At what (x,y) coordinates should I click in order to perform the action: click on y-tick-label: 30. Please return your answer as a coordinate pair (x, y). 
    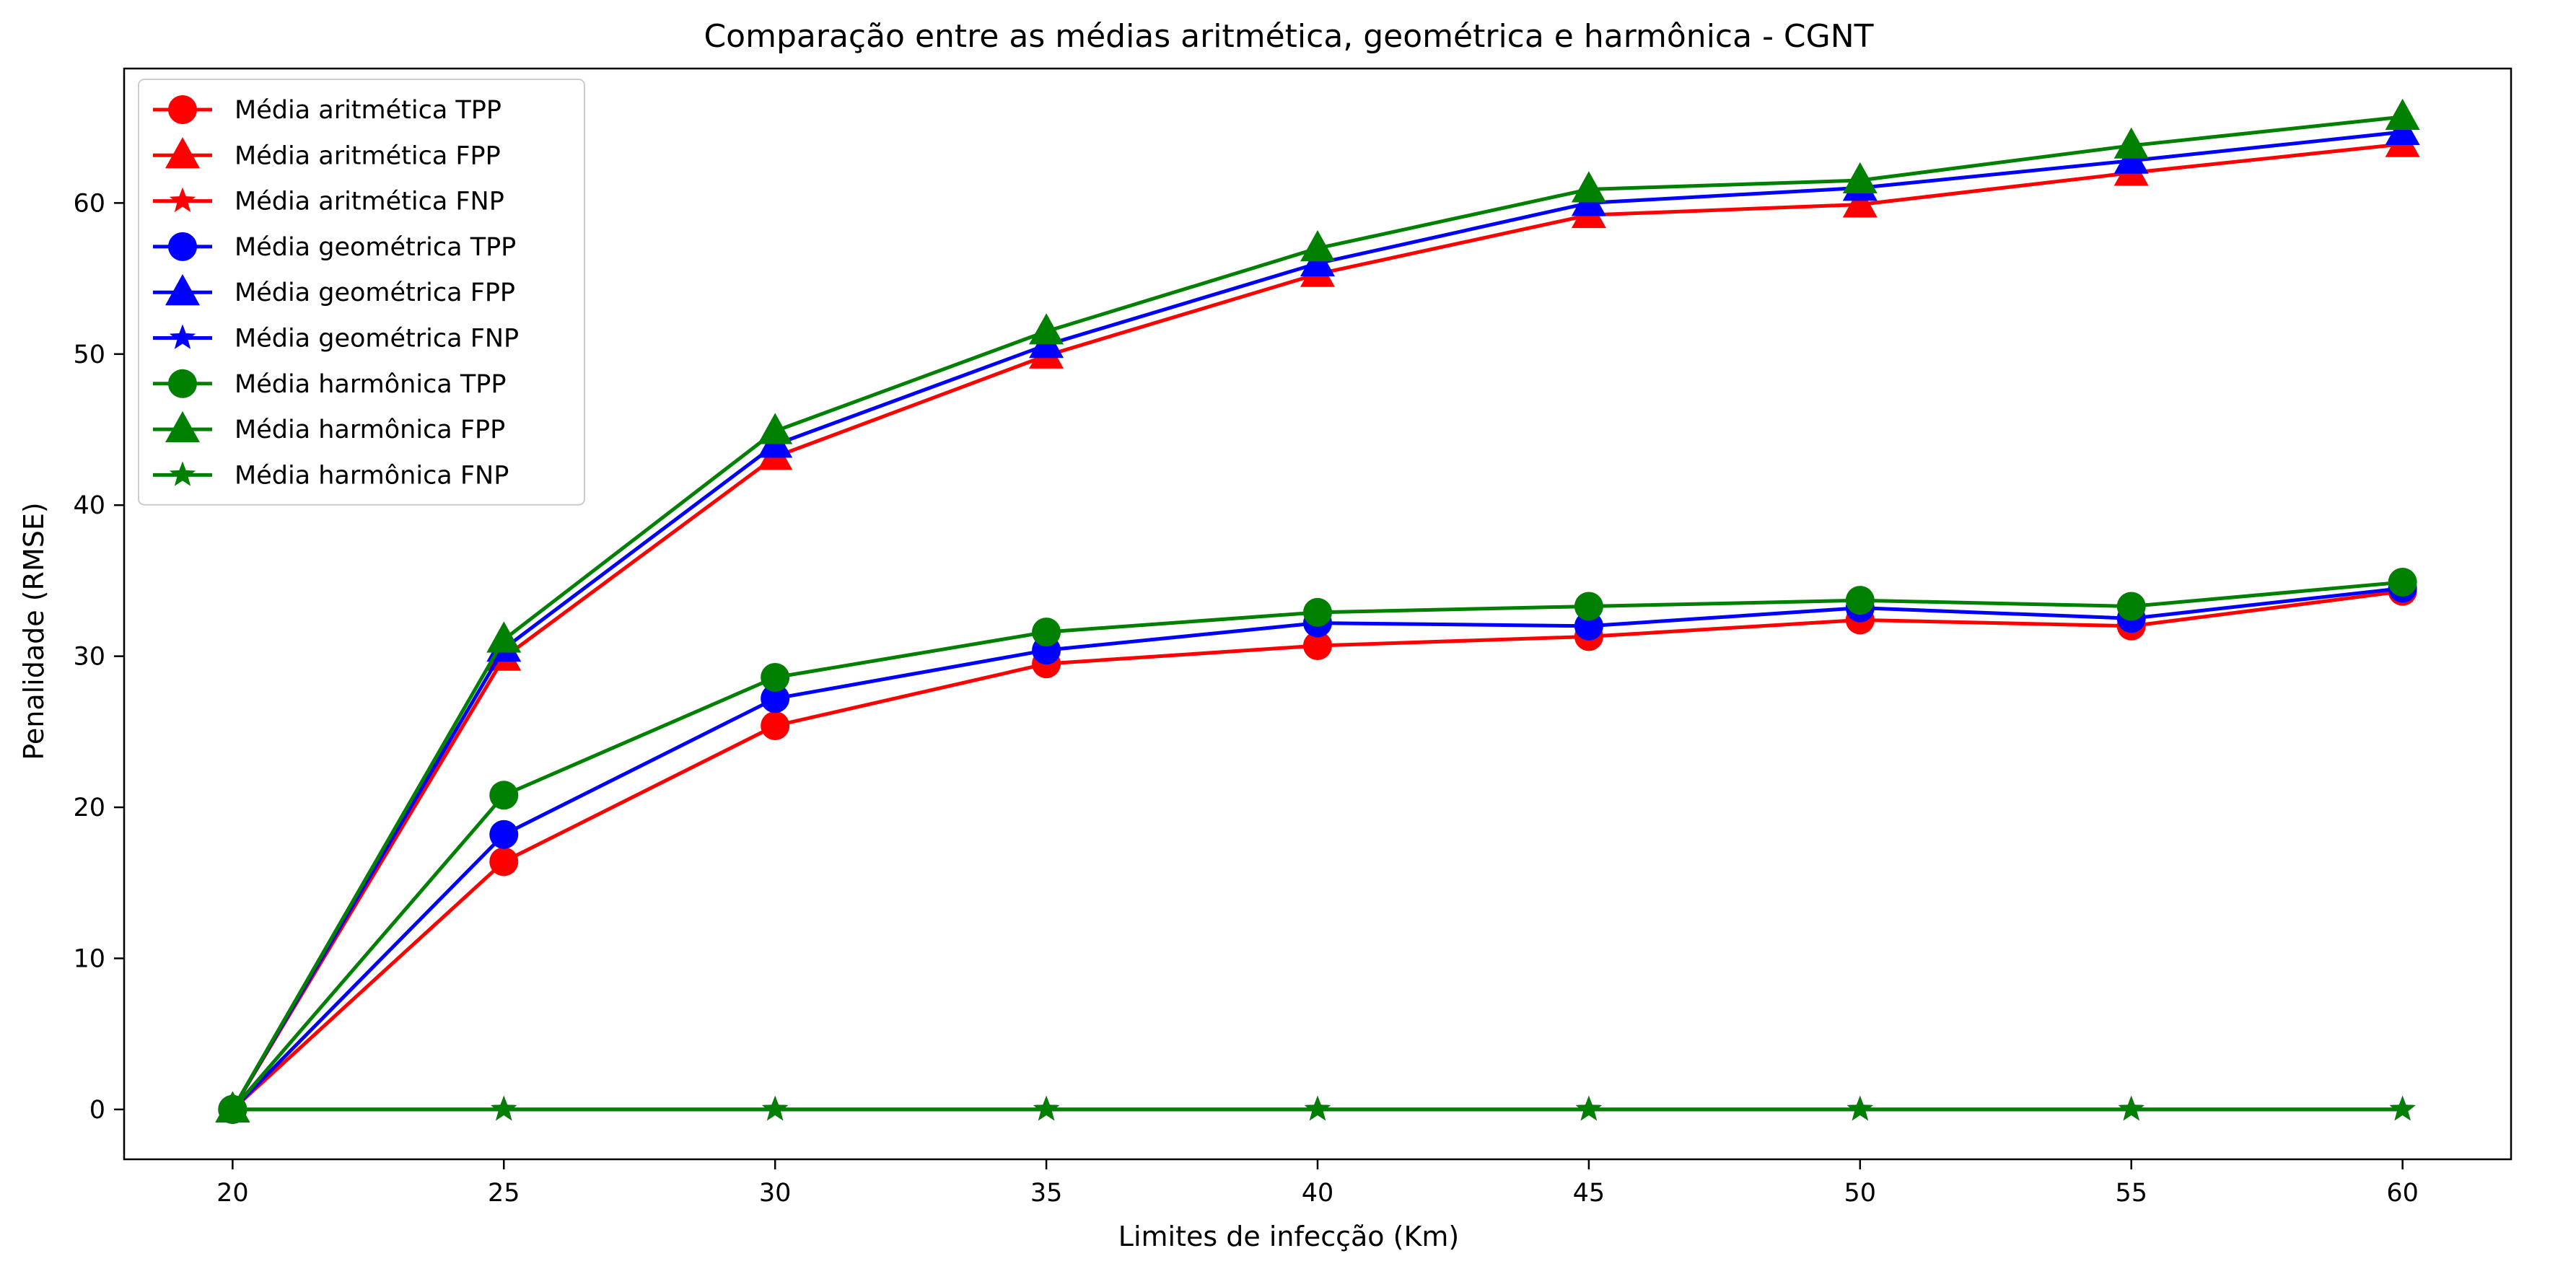
    Looking at the image, I should click on (89, 658).